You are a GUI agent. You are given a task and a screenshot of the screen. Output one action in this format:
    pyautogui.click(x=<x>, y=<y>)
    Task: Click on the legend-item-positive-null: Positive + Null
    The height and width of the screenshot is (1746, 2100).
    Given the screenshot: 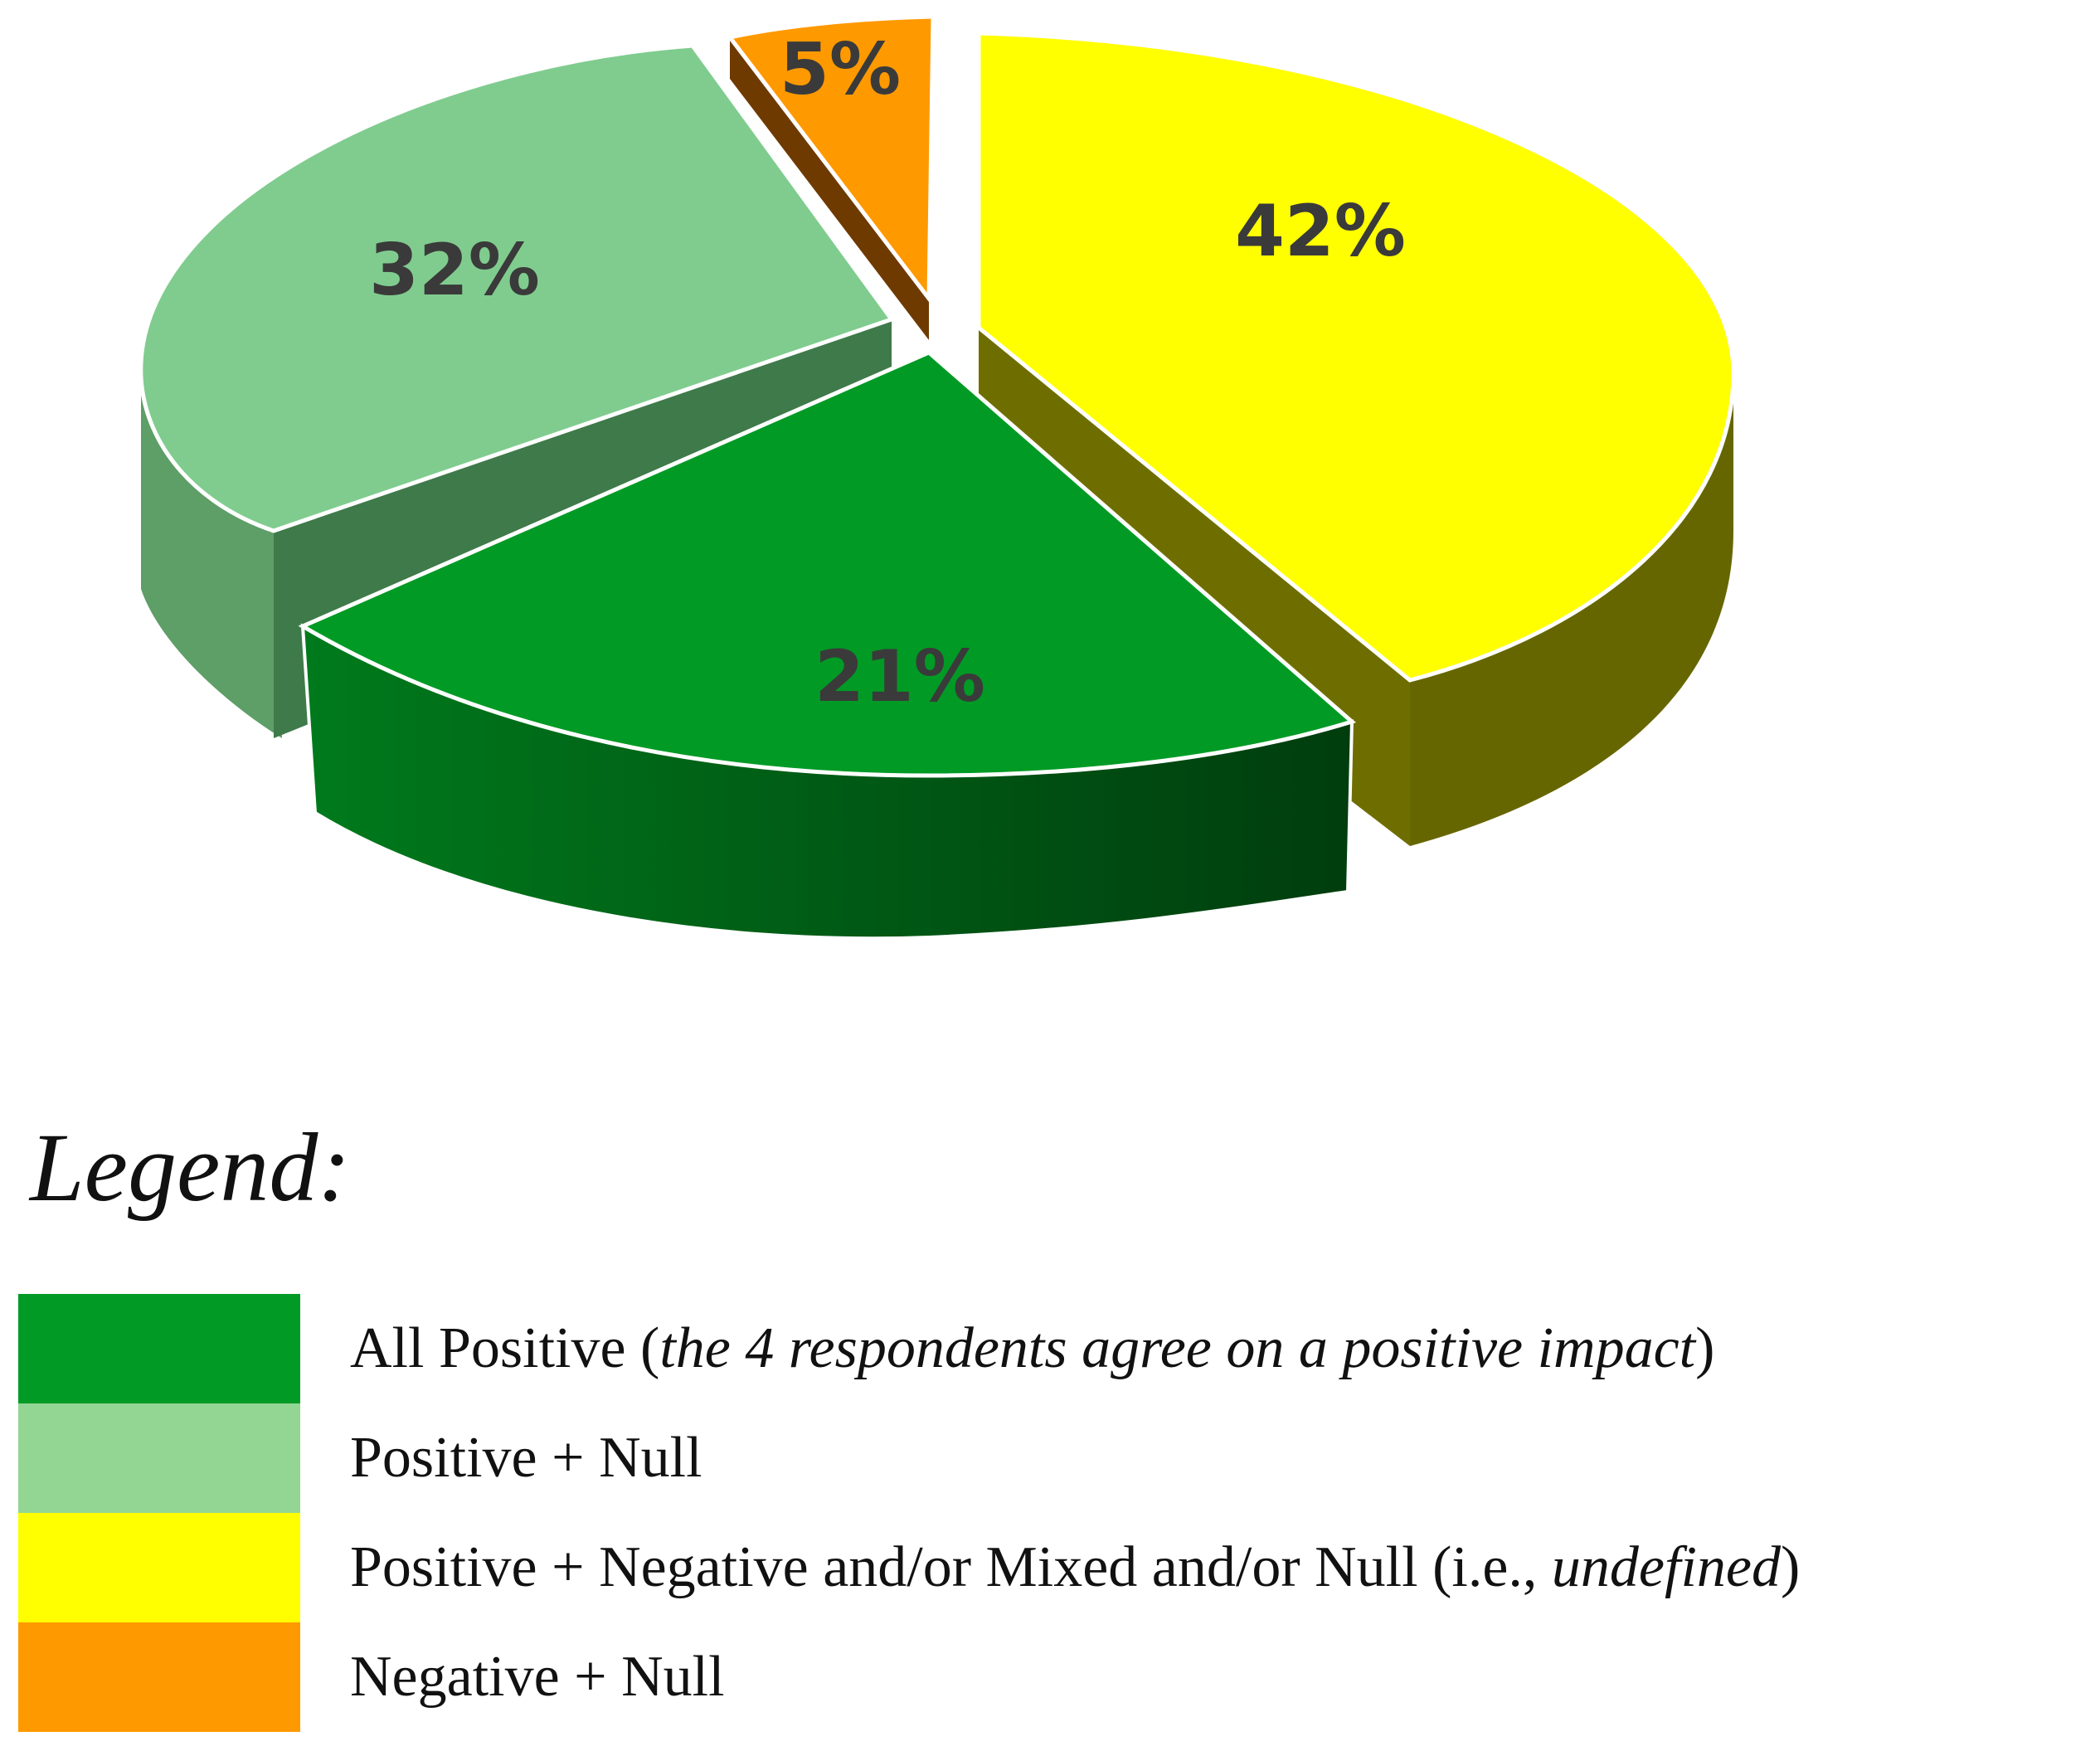 What is the action you would take?
    pyautogui.click(x=909, y=1458)
    